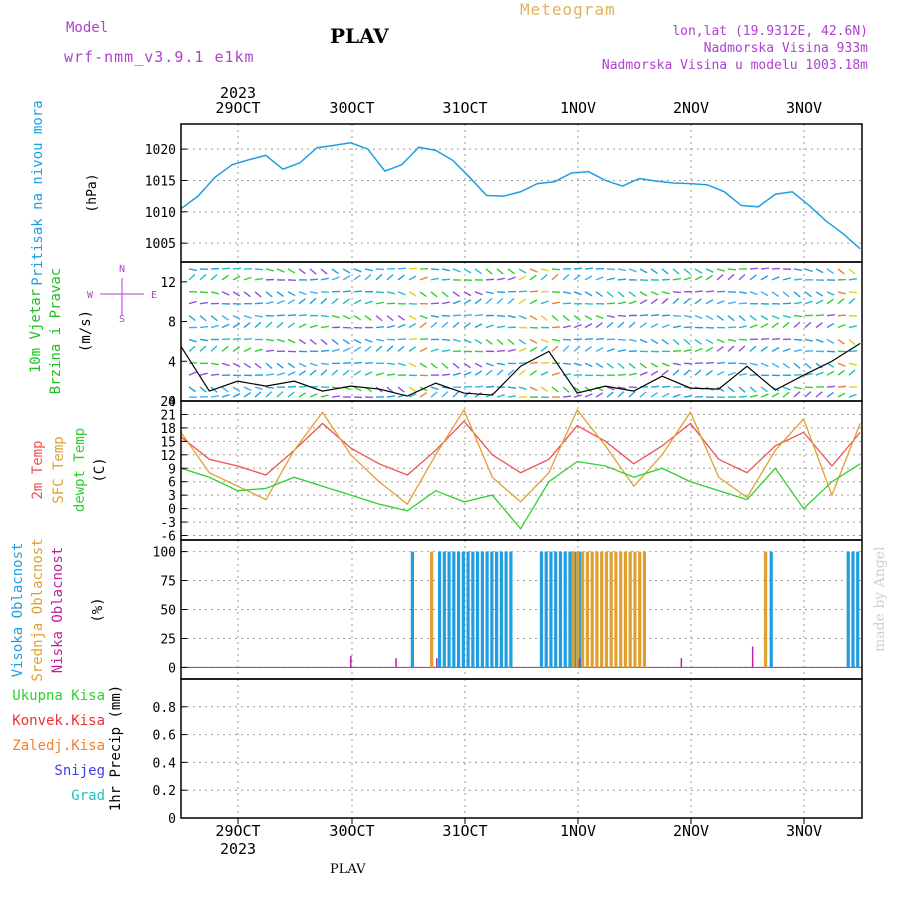 Image resolution: width=900 pixels, height=900 pixels. Describe the element at coordinates (79, 771) in the screenshot. I see `precip-legend-item: Snijeg` at that location.